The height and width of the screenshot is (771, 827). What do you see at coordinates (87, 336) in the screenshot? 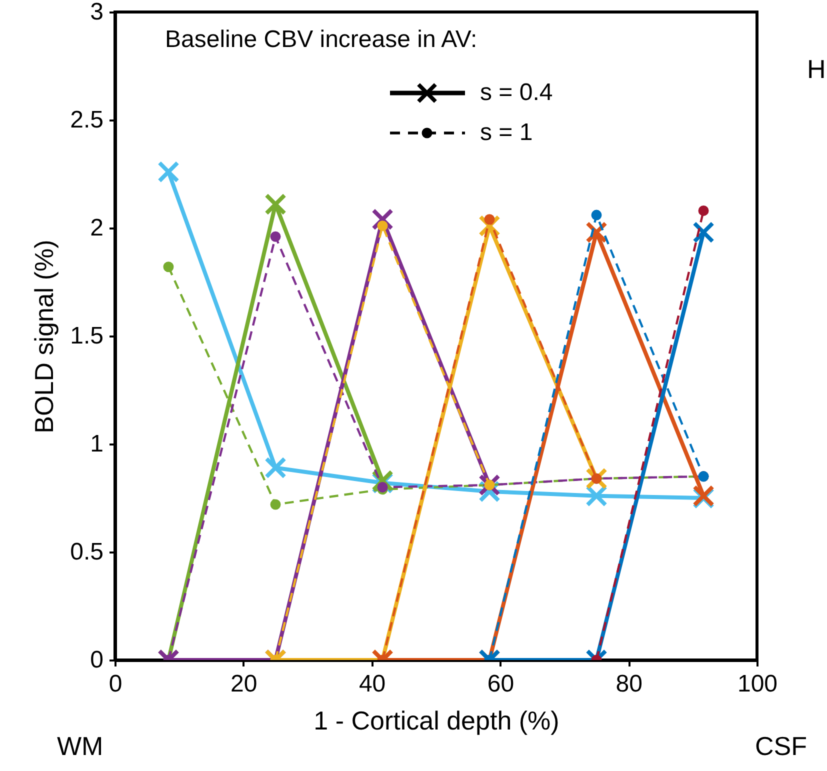
I see `y-tick-label: 1.5` at bounding box center [87, 336].